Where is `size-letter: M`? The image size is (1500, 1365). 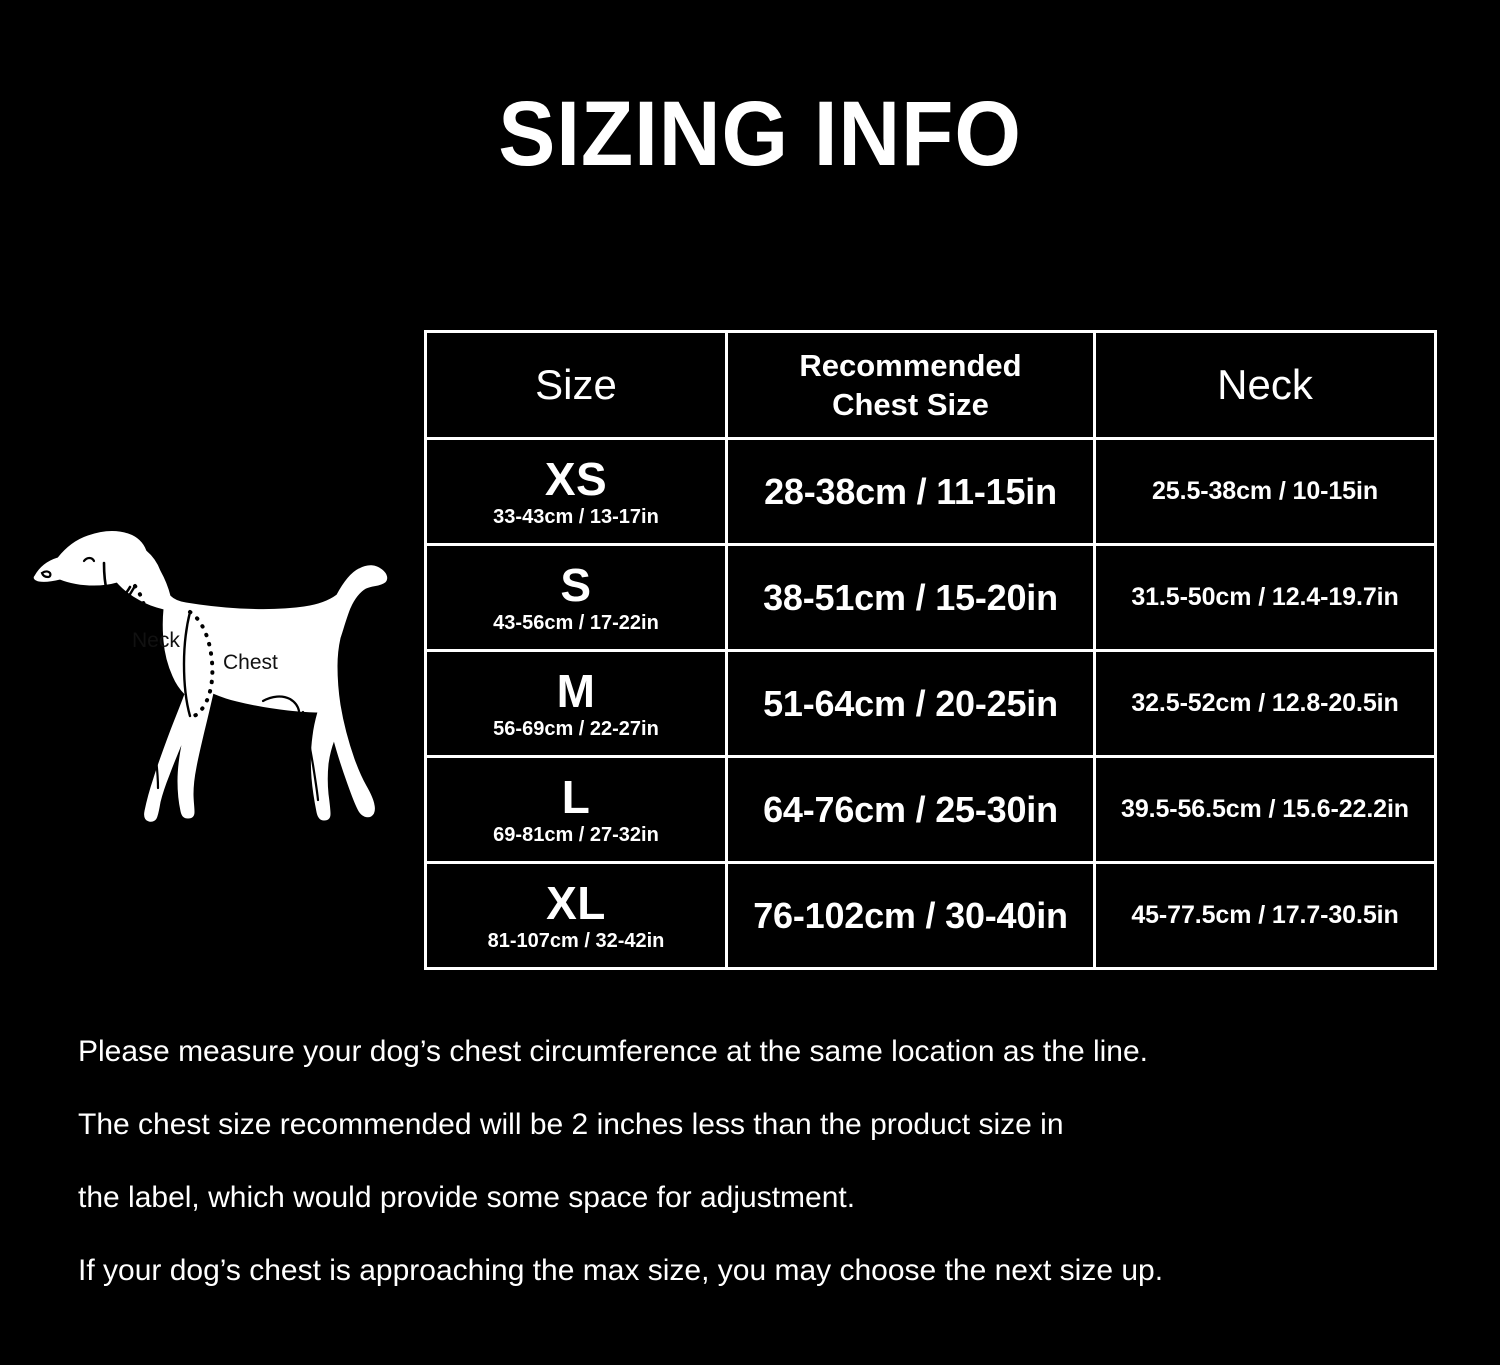
size-letter: M is located at coordinates (576, 691).